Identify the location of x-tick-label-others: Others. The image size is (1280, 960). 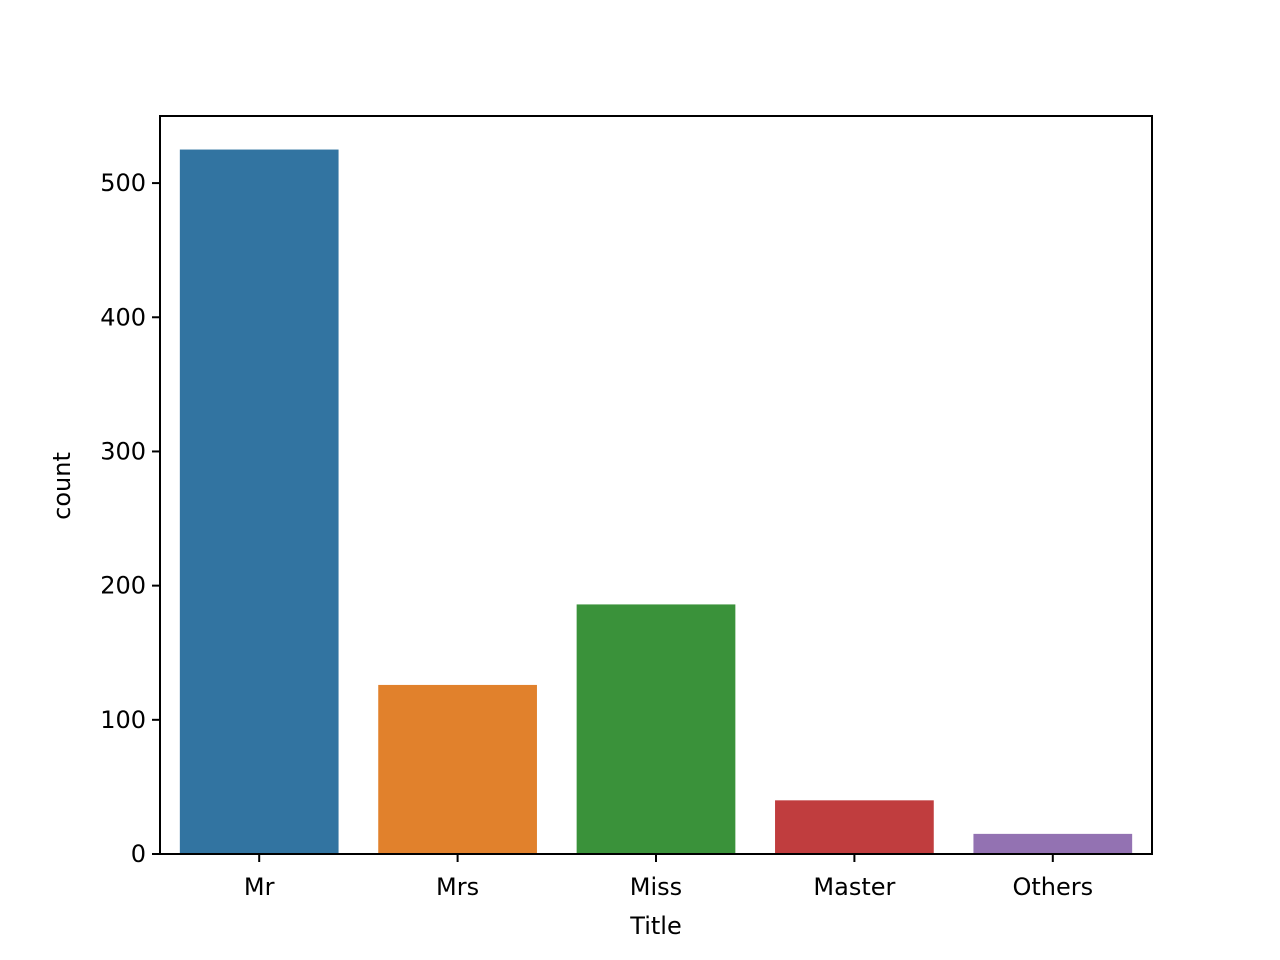
(1052, 887).